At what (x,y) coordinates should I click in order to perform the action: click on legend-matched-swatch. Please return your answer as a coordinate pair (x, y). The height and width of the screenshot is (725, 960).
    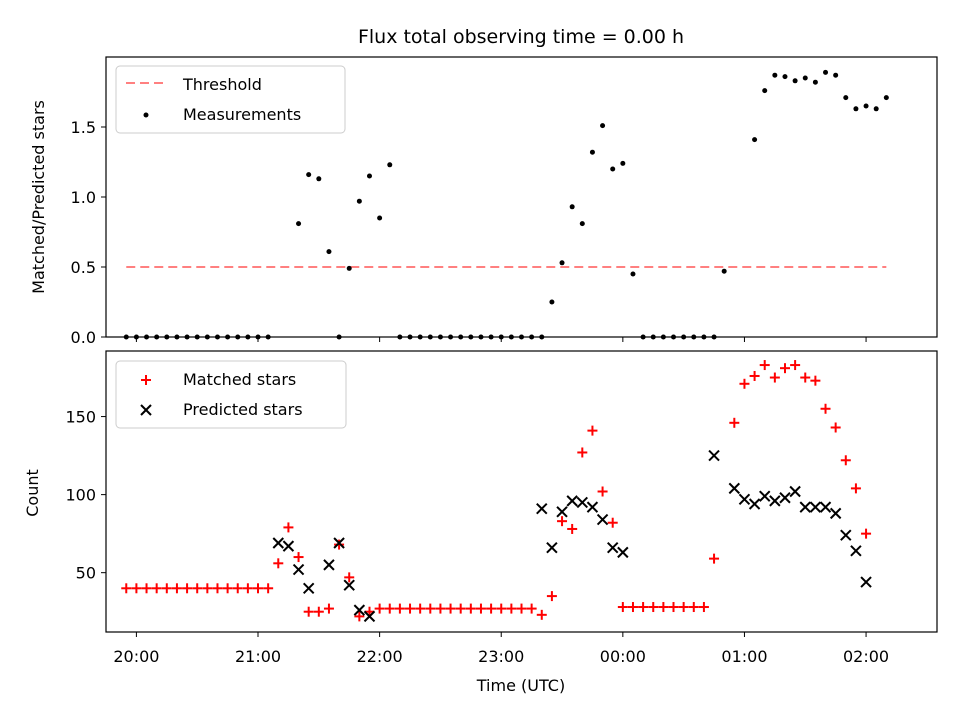
    Looking at the image, I should click on (146, 380).